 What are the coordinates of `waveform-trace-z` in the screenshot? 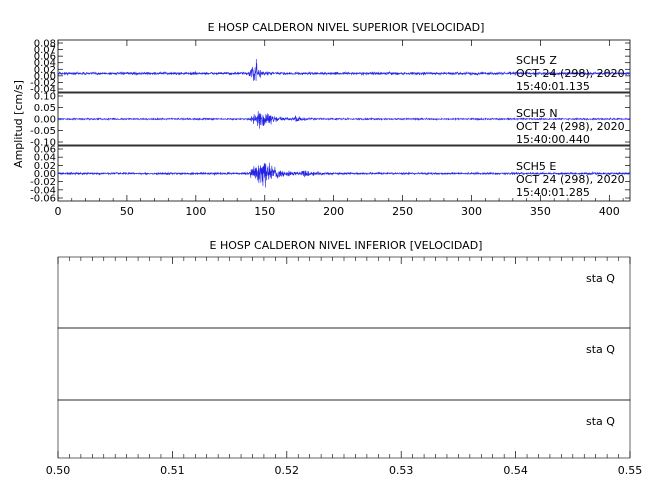 It's located at (344, 70).